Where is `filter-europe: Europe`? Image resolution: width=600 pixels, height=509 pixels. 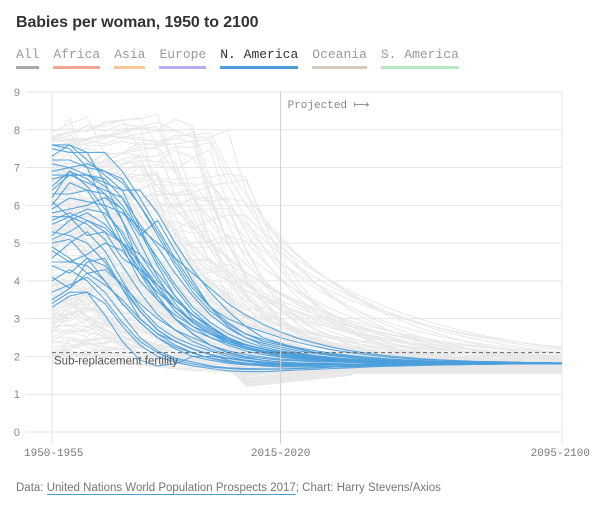
filter-europe: Europe is located at coordinates (183, 58).